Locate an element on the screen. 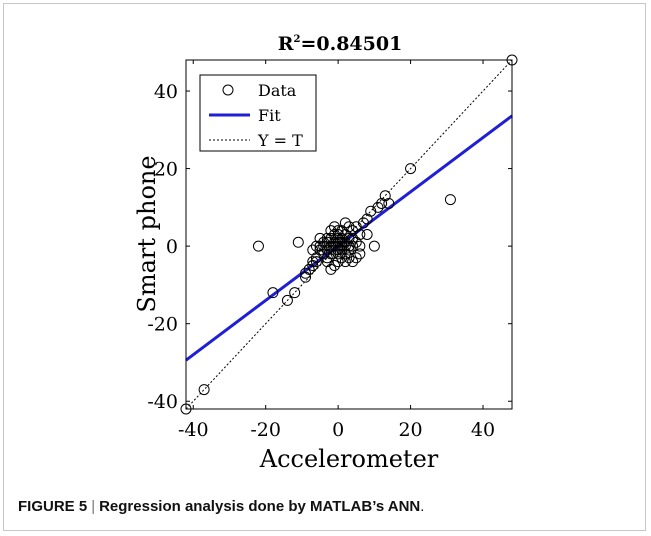 This screenshot has width=651, height=536. caption-trailing: . is located at coordinates (422, 506).